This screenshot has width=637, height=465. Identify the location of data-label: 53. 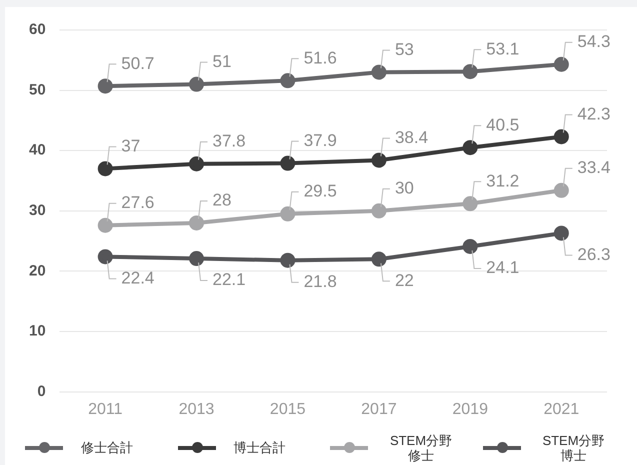
(404, 49).